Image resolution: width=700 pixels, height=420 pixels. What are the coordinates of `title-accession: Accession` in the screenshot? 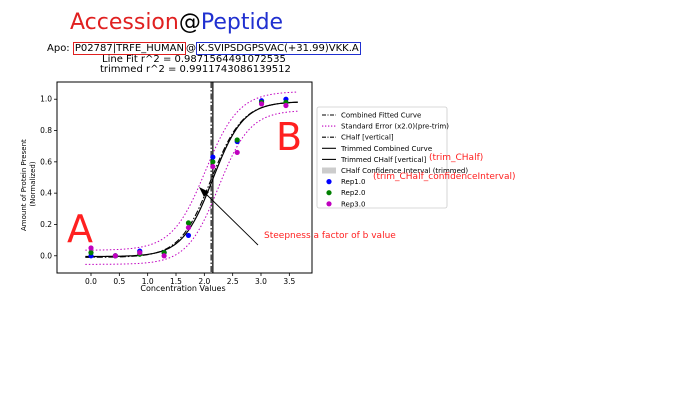 It's located at (124, 22).